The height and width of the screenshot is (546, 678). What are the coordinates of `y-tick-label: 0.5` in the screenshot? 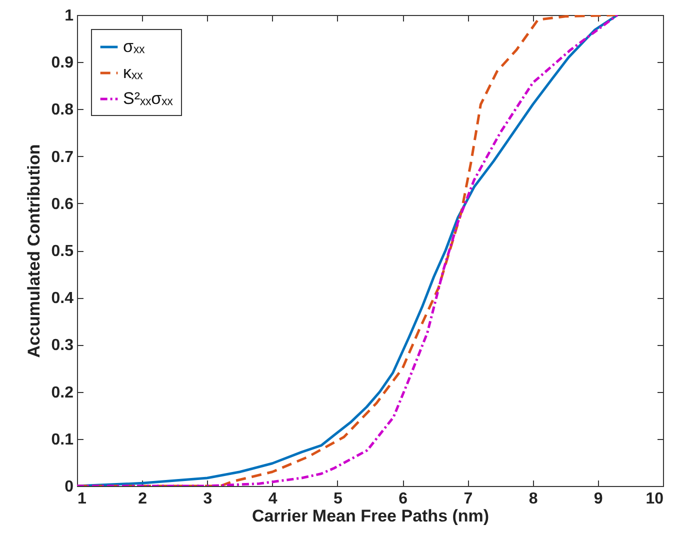 It's located at (62, 251).